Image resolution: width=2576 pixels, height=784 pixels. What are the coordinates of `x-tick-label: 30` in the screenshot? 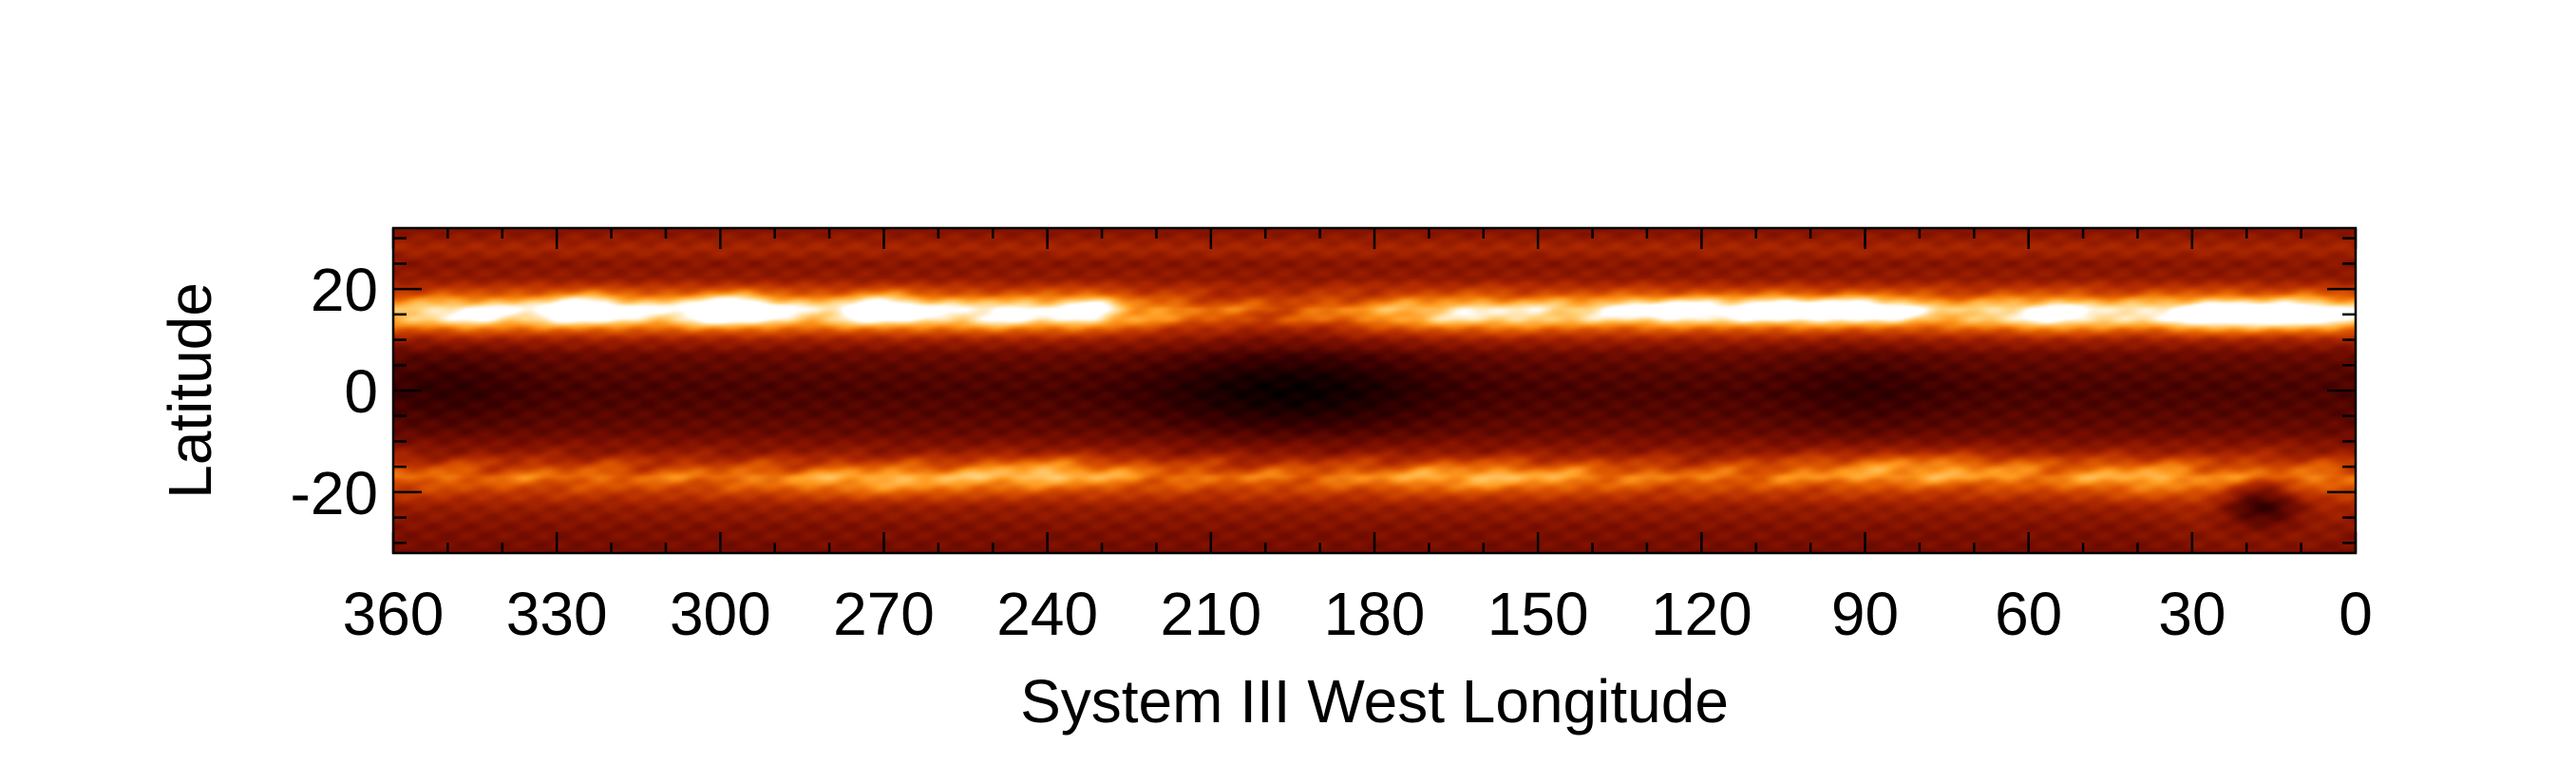 It's located at (2192, 614).